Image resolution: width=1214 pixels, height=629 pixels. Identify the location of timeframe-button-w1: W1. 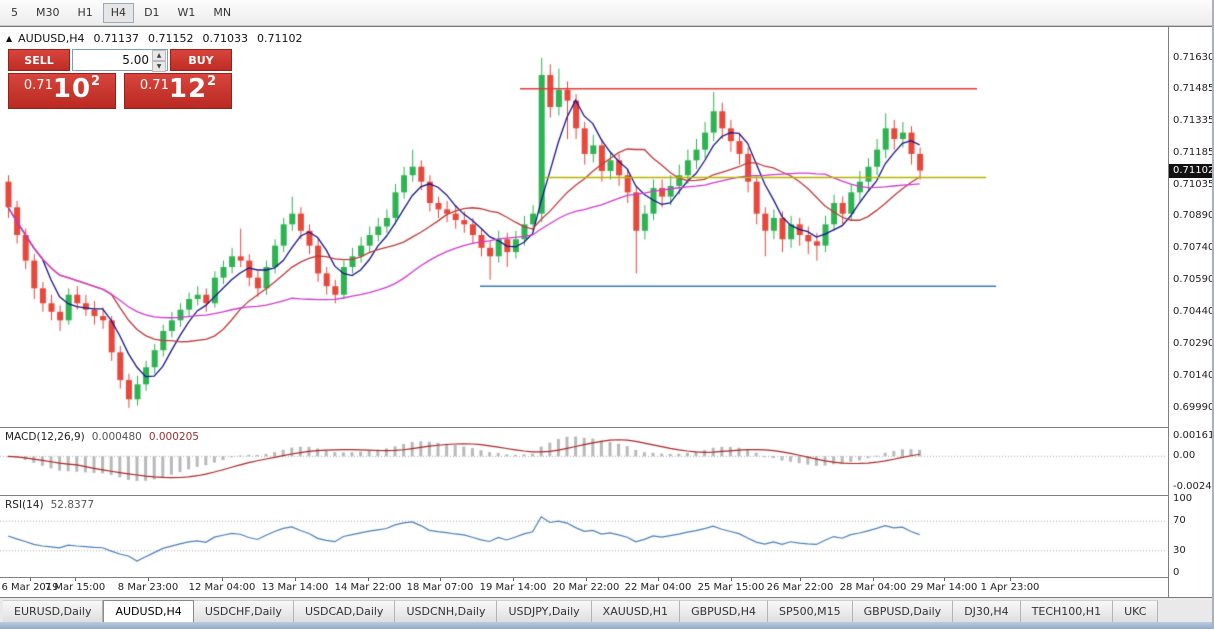
(187, 13).